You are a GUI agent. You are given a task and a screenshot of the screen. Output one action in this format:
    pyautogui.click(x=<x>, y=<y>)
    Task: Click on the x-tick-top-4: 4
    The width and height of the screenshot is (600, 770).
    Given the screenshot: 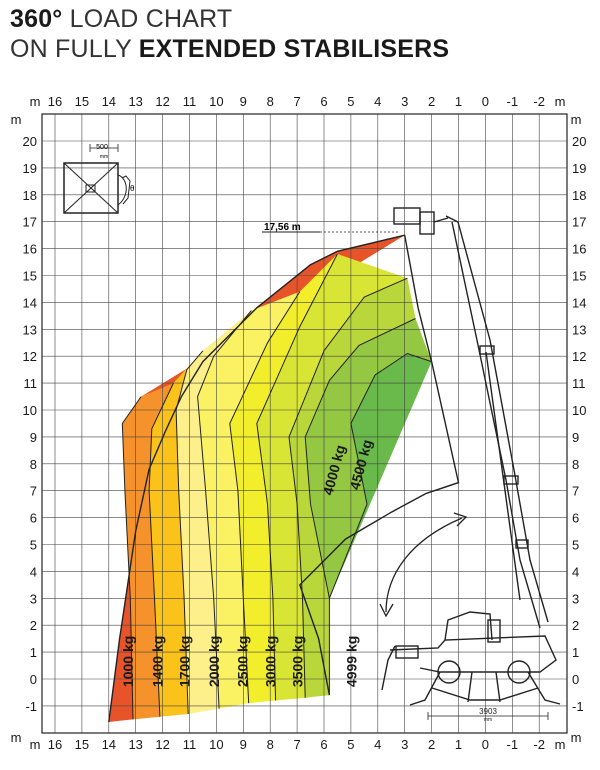 What is the action you would take?
    pyautogui.click(x=377, y=101)
    